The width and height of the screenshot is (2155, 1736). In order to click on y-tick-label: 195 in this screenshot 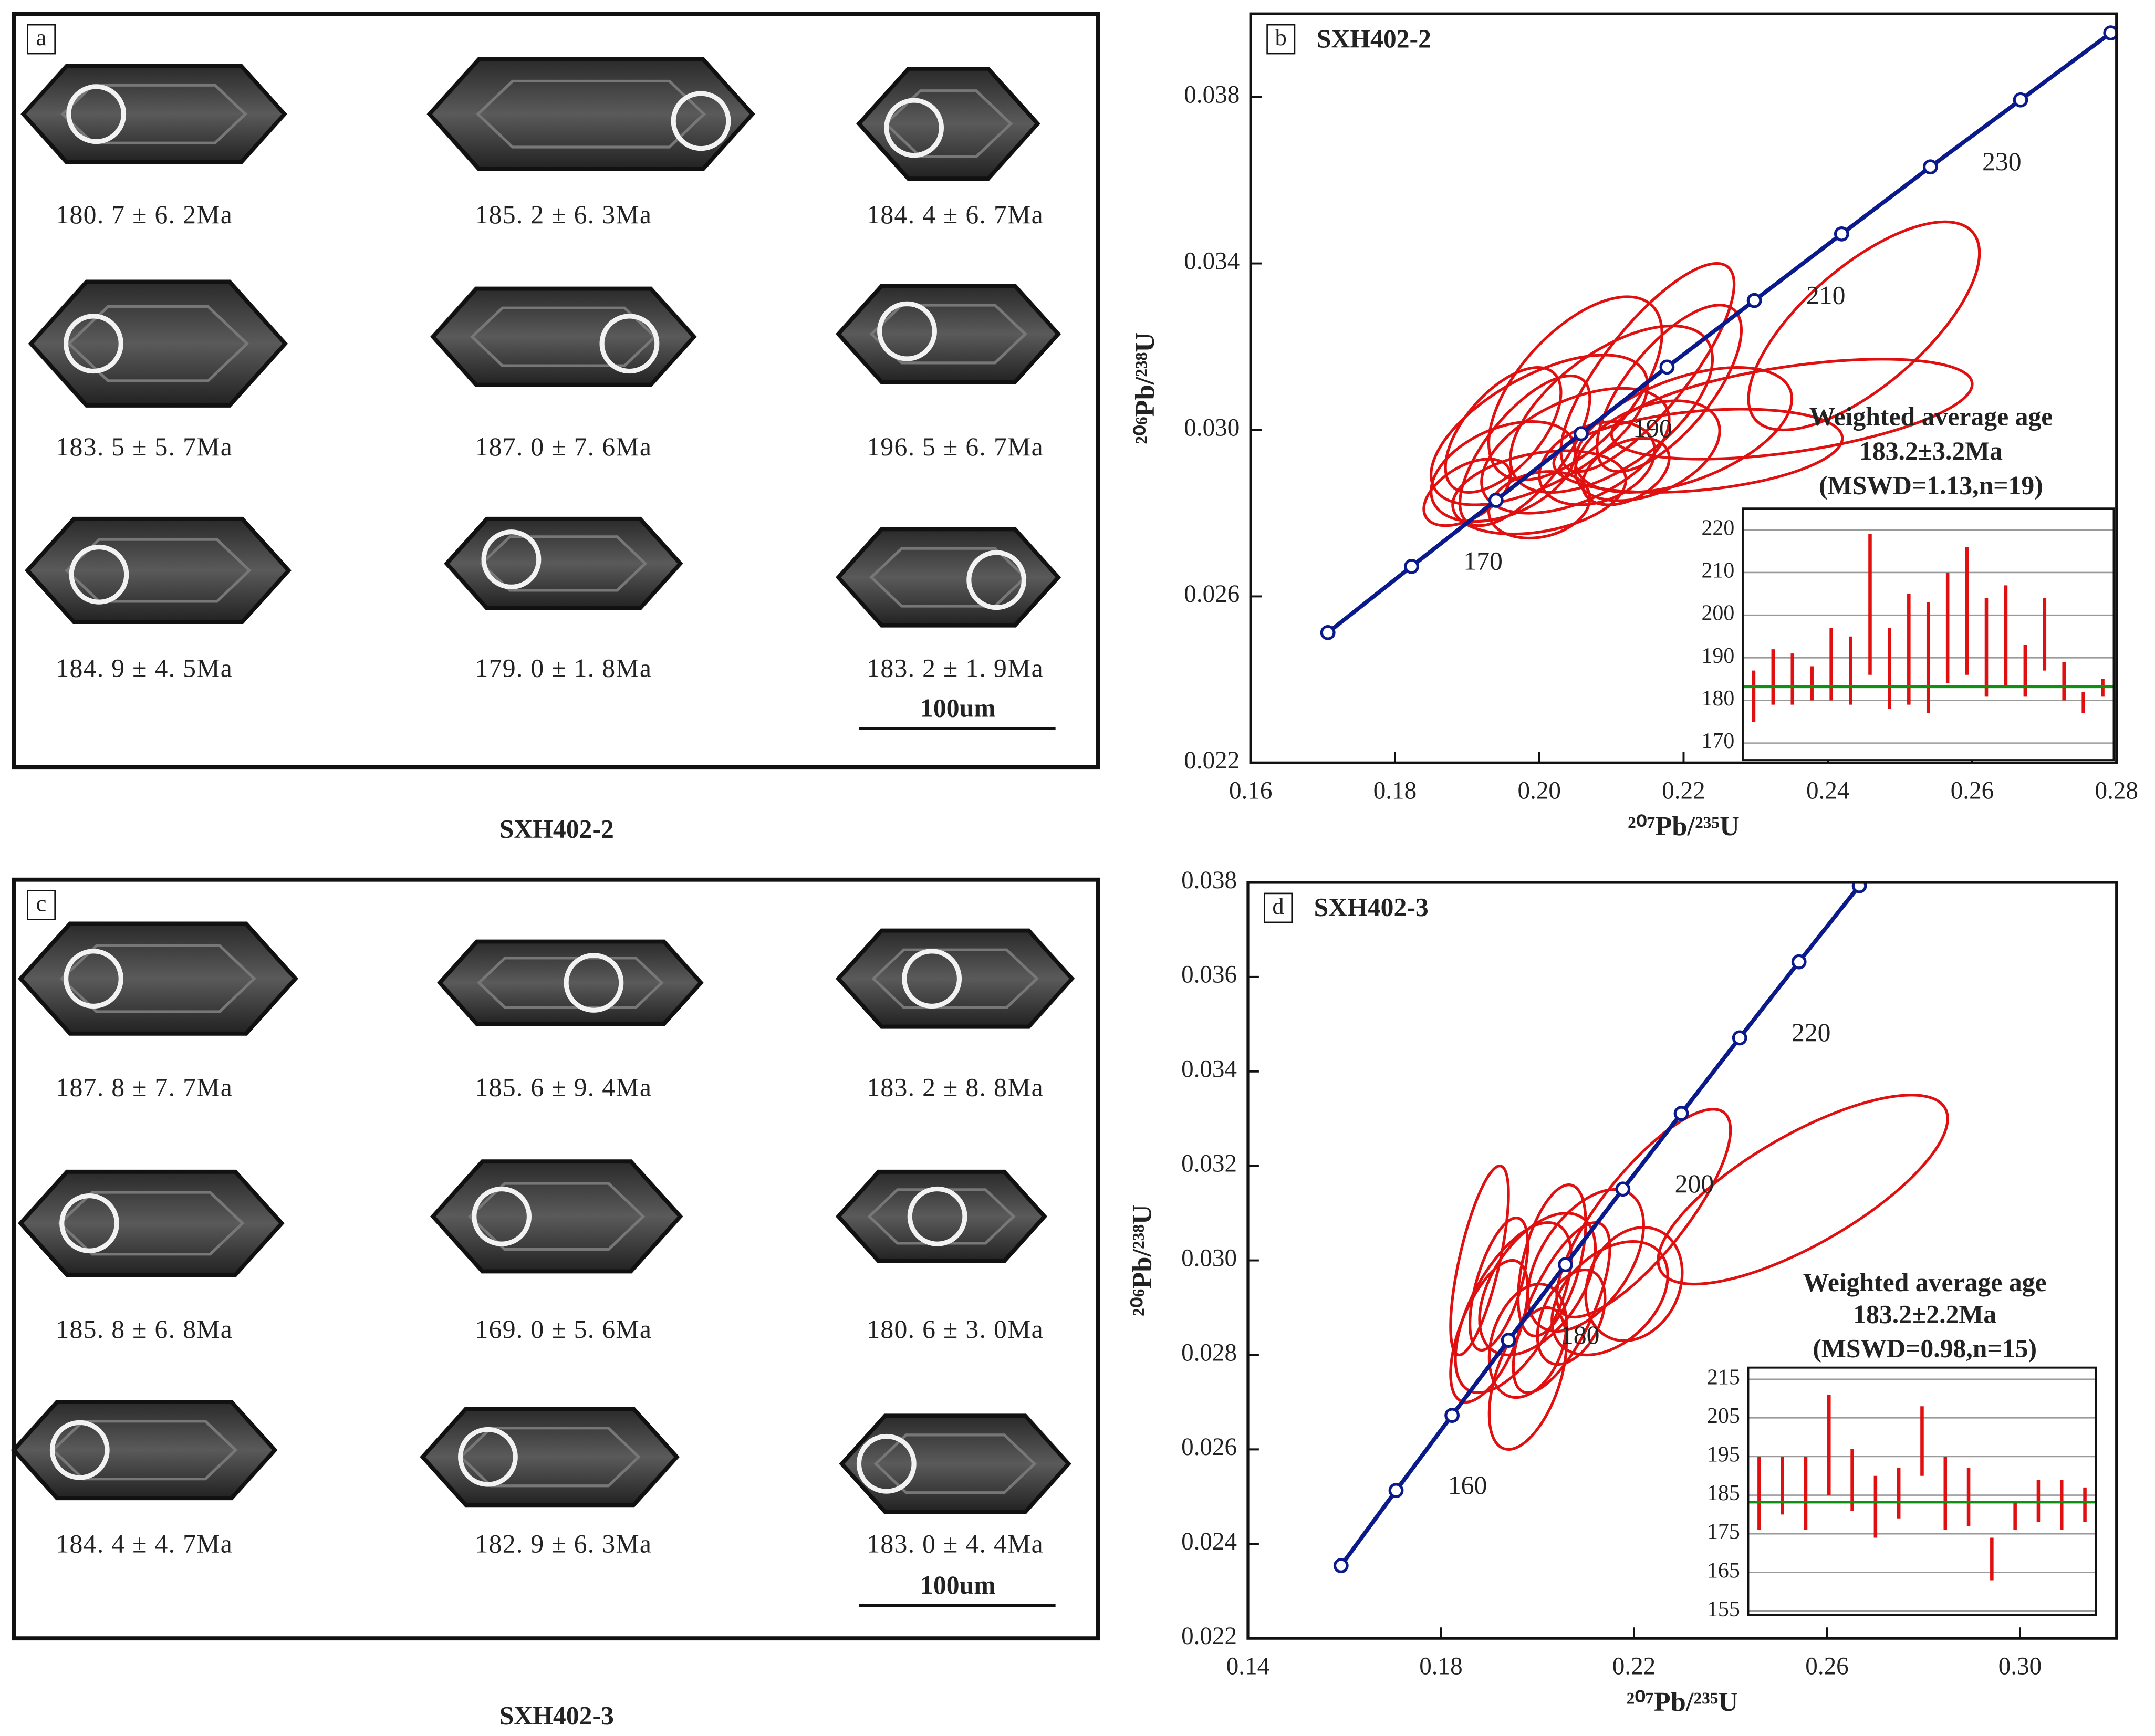, I will do `click(1723, 1455)`.